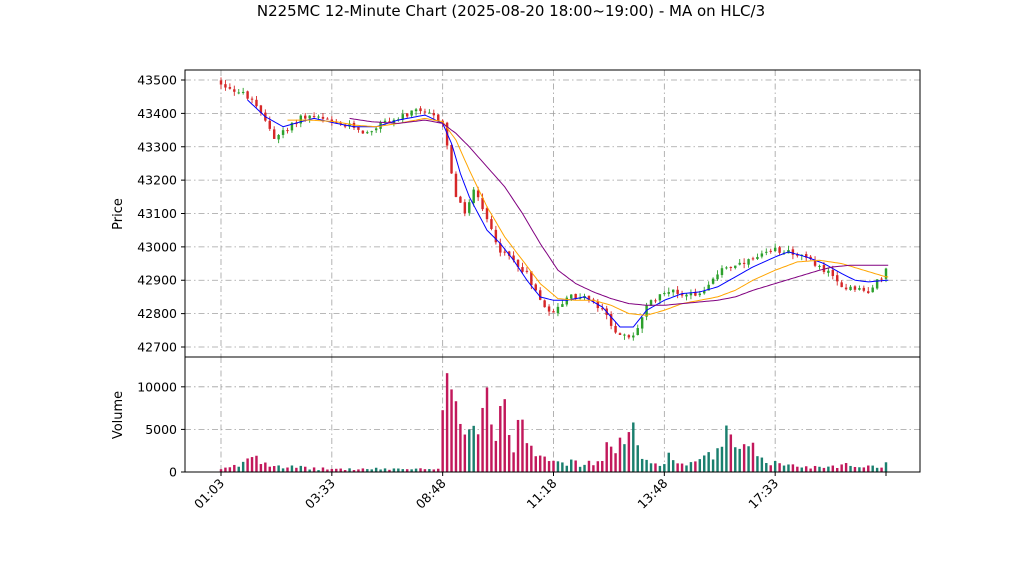  I want to click on time-tick-label: 08:48, so click(431, 493).